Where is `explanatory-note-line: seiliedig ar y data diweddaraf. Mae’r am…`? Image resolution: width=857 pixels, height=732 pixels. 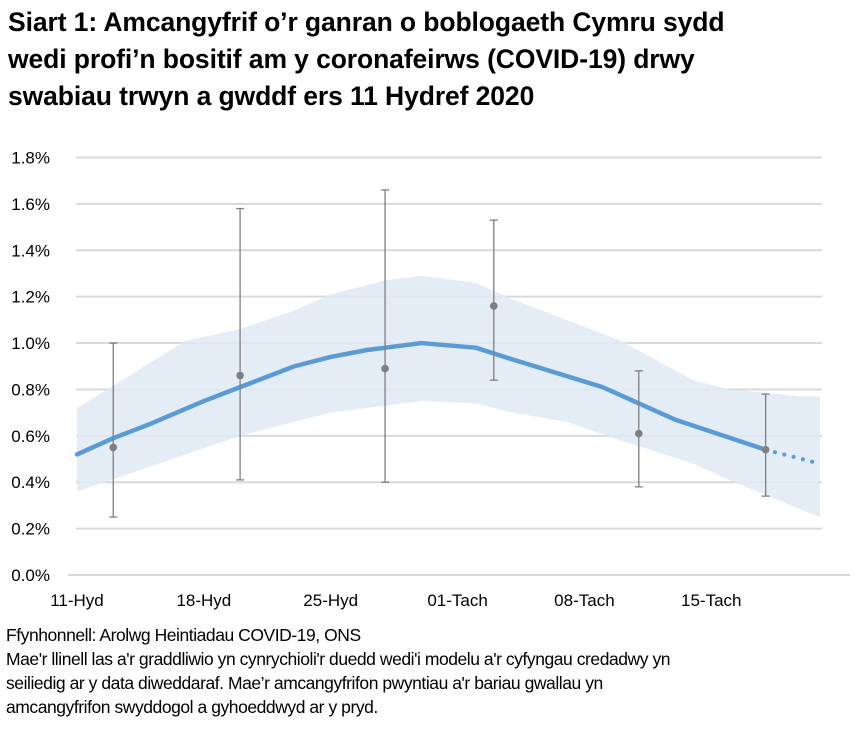 explanatory-note-line: seiliedig ar y data diweddaraf. Mae’r am… is located at coordinates (304, 683).